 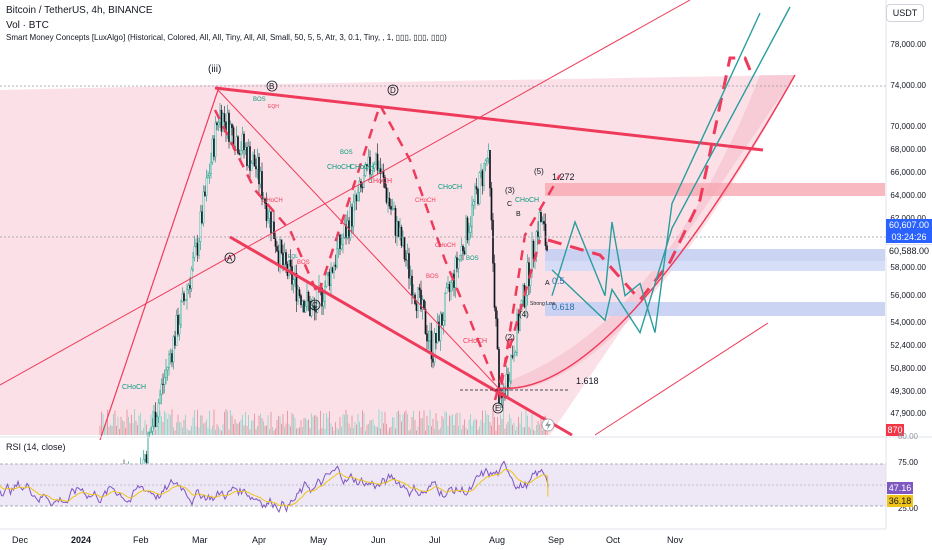 What do you see at coordinates (27, 25) in the screenshot?
I see `volume-legend: Vol · BTC` at bounding box center [27, 25].